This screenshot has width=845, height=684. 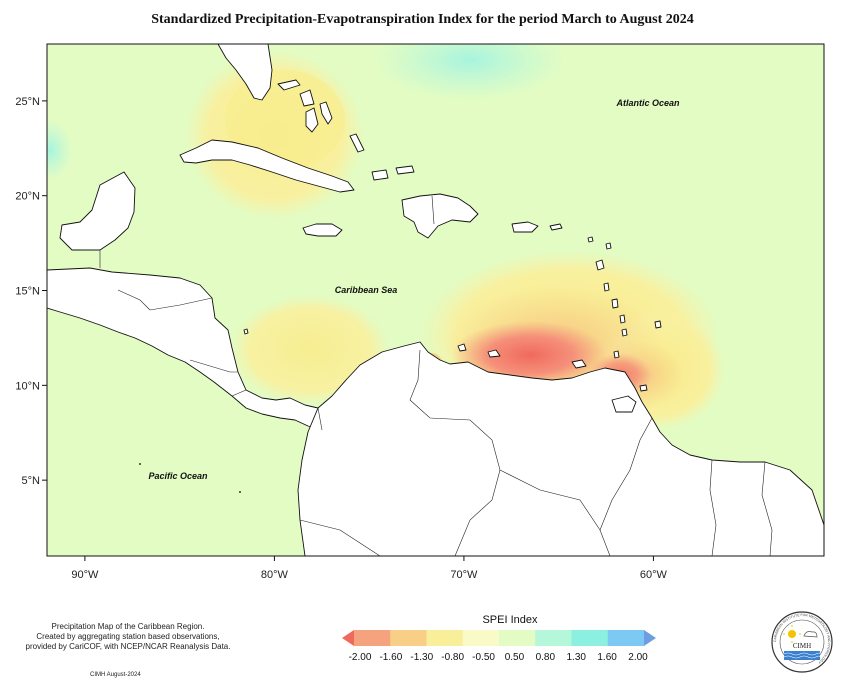 I want to click on guadeloupe, so click(x=600, y=265).